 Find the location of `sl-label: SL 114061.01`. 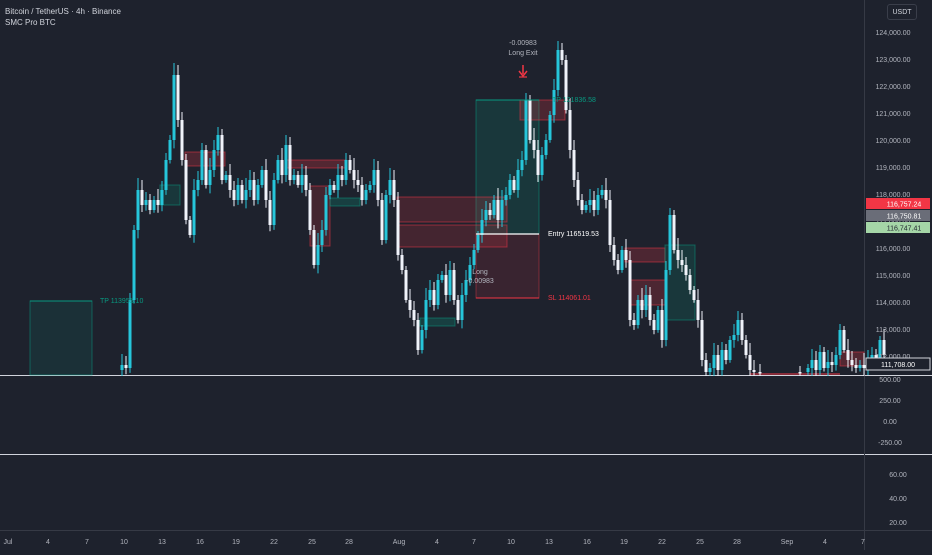

sl-label: SL 114061.01 is located at coordinates (569, 298).